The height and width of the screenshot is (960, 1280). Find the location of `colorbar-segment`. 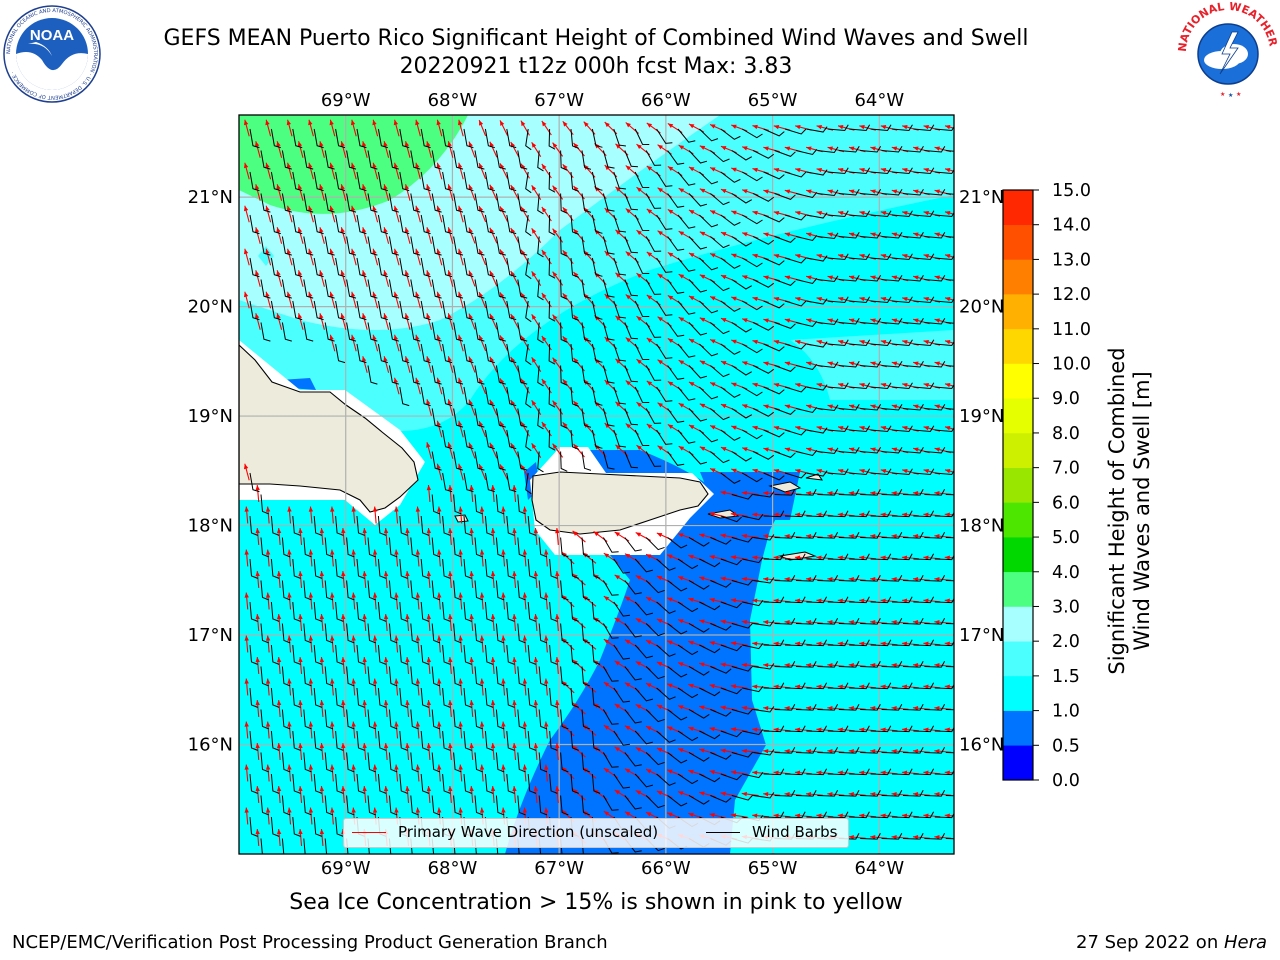

colorbar-segment is located at coordinates (1018, 416).